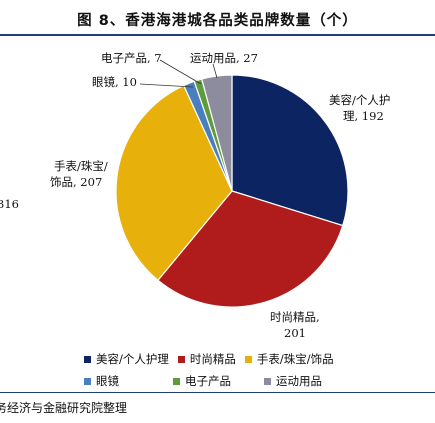  I want to click on leader-line-sports, so click(215, 71).